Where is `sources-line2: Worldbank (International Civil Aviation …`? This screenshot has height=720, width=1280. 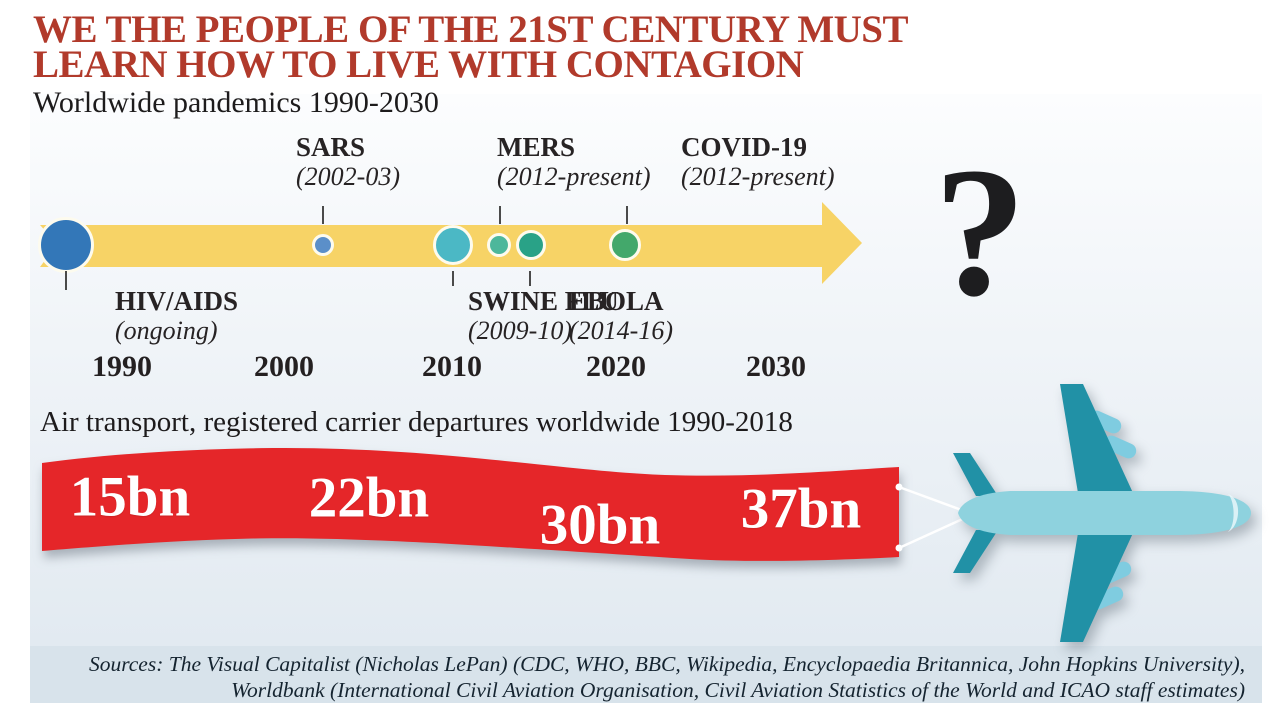 sources-line2: Worldbank (International Civil Aviation … is located at coordinates (738, 690).